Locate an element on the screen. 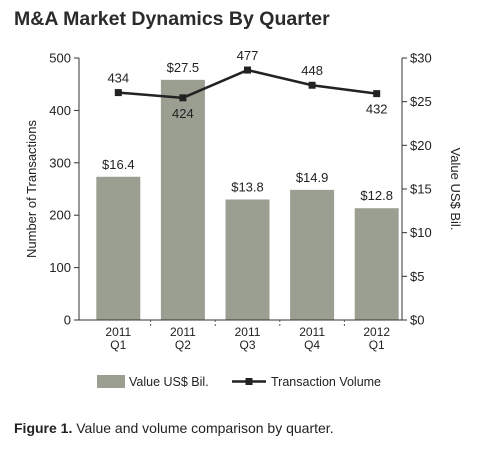 The image size is (491, 466). bar-value-label-0: $16.4 is located at coordinates (118, 164).